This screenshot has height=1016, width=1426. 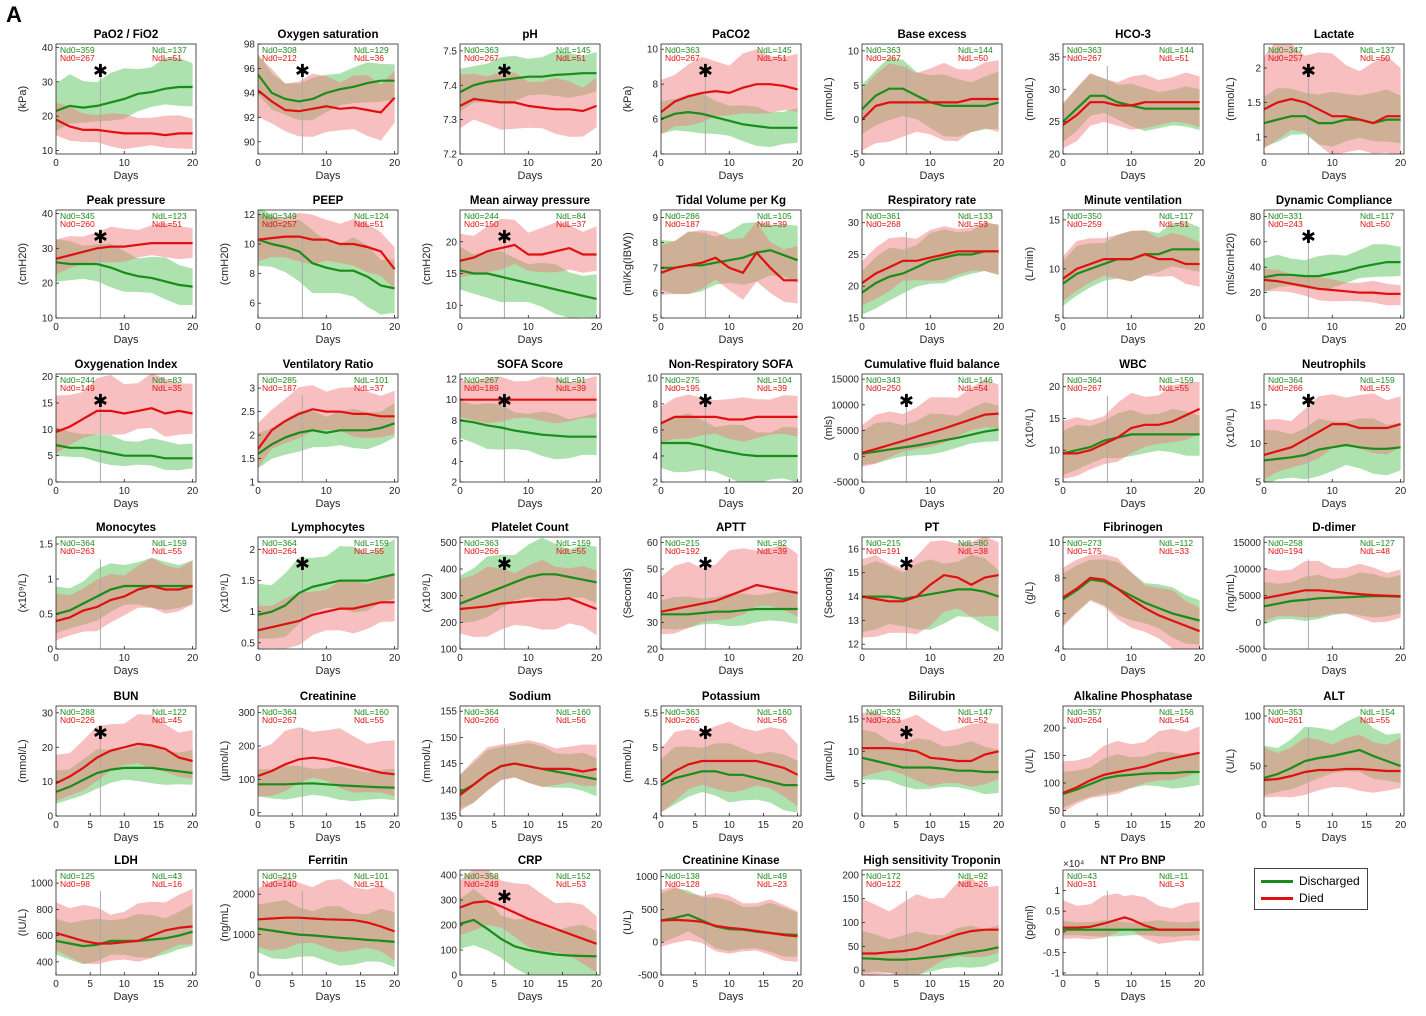 What do you see at coordinates (682, 876) in the screenshot?
I see `n-d0-discharged: Nd0=138` at bounding box center [682, 876].